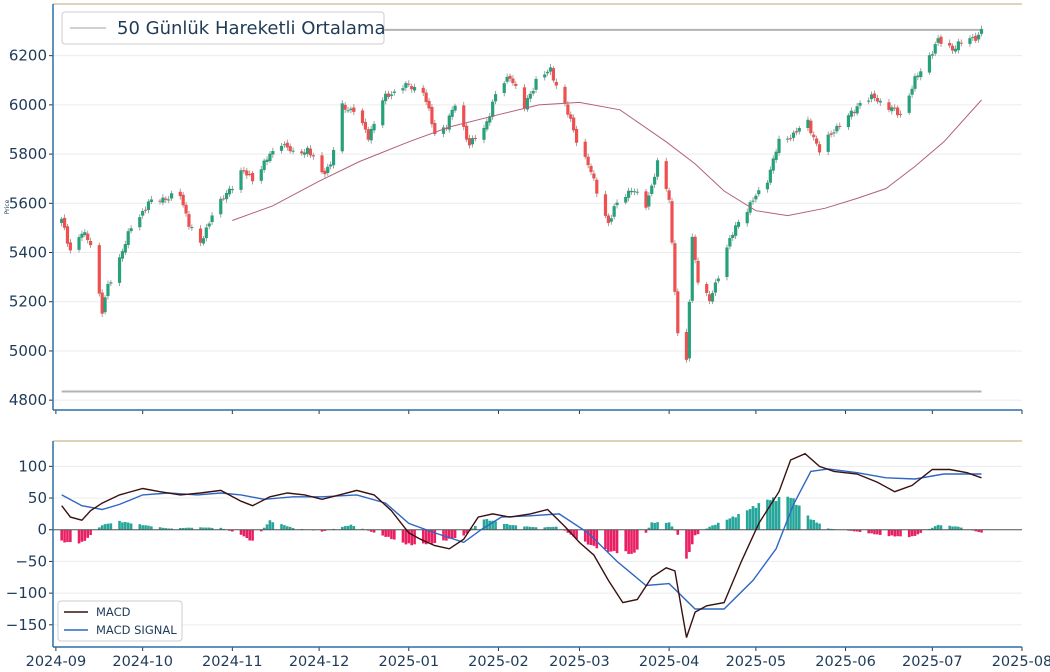 The width and height of the screenshot is (1050, 672). What do you see at coordinates (223, 28) in the screenshot?
I see `price-legend-box` at bounding box center [223, 28].